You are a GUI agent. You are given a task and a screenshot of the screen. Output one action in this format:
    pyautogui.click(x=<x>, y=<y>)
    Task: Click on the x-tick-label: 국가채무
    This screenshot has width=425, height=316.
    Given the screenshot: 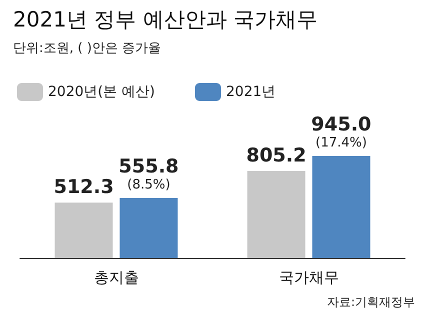 What is the action you would take?
    pyautogui.click(x=308, y=277)
    